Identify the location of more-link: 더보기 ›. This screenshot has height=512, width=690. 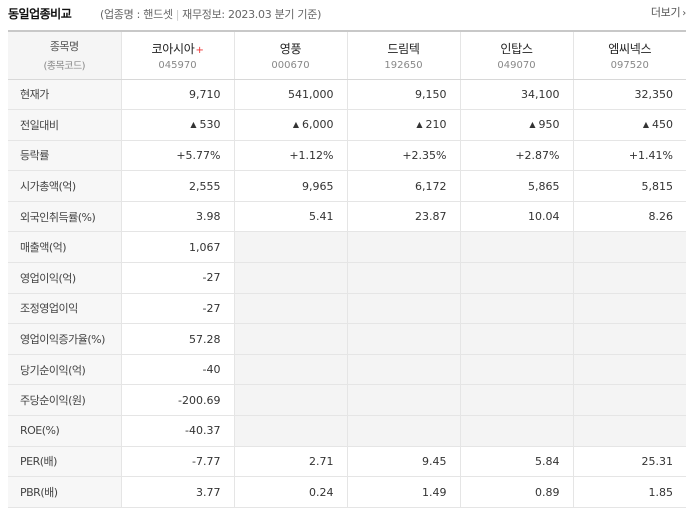
(668, 12).